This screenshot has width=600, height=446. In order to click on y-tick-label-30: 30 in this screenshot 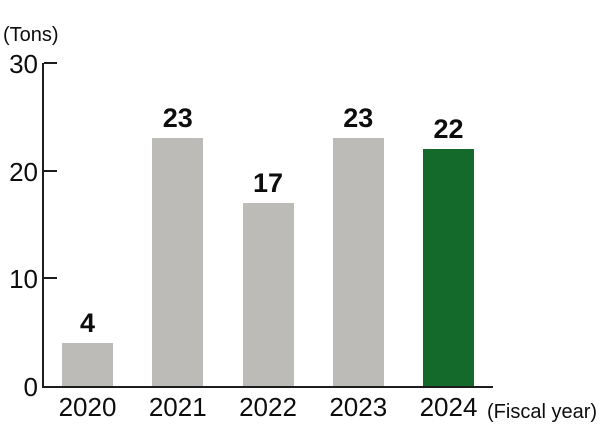, I will do `click(23, 64)`.